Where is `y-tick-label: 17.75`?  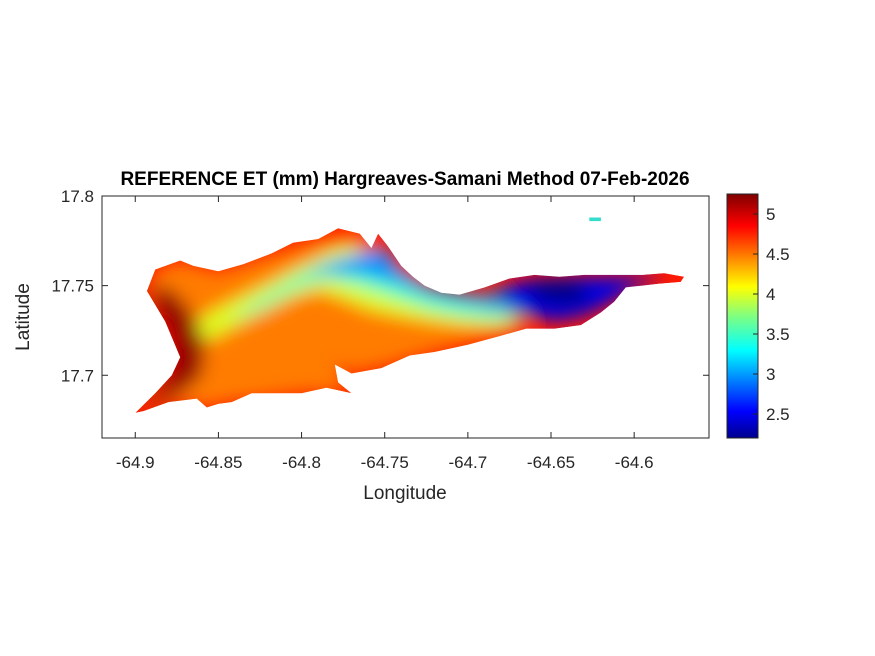 y-tick-label: 17.75 is located at coordinates (72, 286).